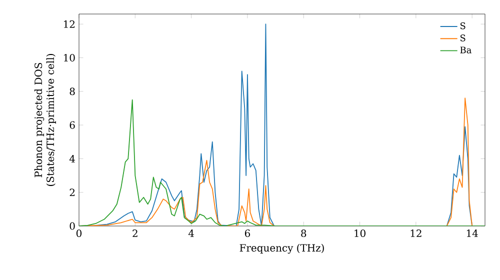 This screenshot has width=500, height=280. What do you see at coordinates (45, 120) in the screenshot?
I see `y-axis-title: Phonon projected DOS (States/THz·primitive cell)` at bounding box center [45, 120].